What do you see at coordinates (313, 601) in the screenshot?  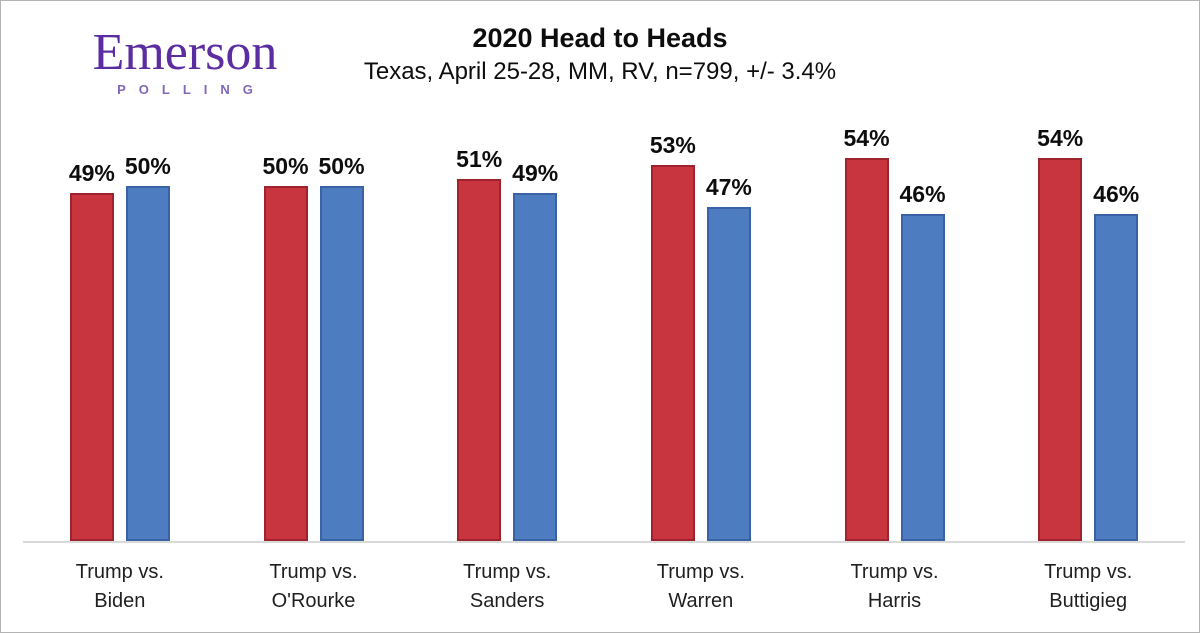 I see `category-label-line: O'Rourke` at bounding box center [313, 601].